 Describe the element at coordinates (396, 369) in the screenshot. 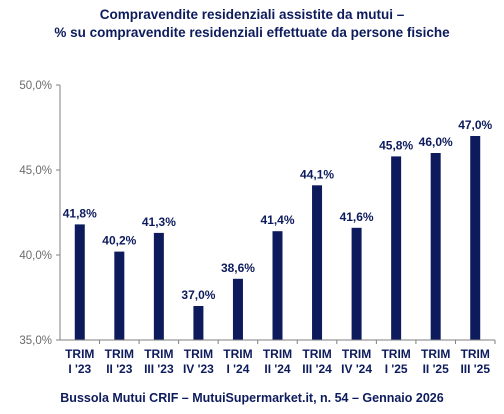

I see `x-tick-label: I '25` at that location.